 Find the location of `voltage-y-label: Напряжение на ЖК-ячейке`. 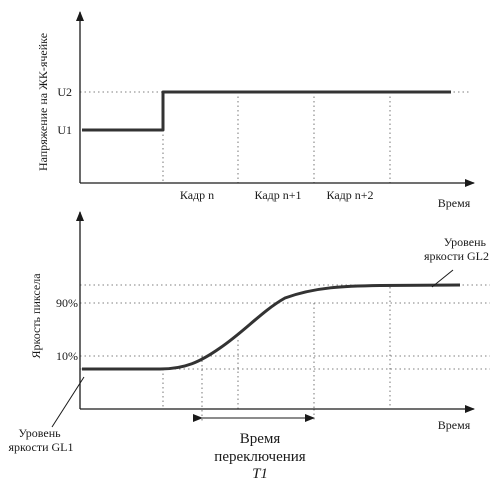

voltage-y-label: Напряжение на ЖК-ячейке is located at coordinates (43, 102).